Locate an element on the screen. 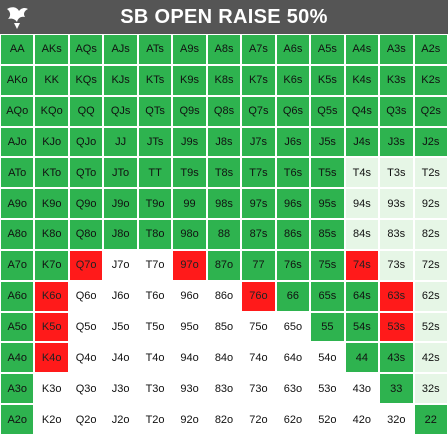  hand-cell-a6o: A6o is located at coordinates (17, 296).